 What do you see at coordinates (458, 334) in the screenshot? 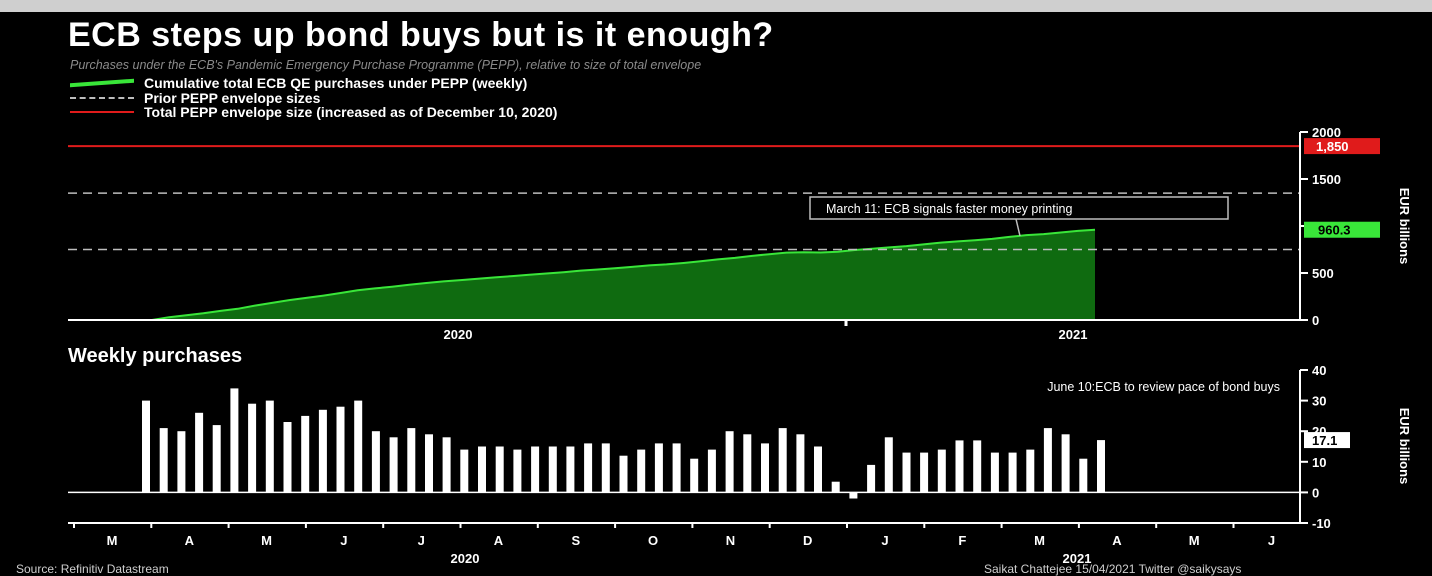
I see `cumulative-x-year-label: 2020` at bounding box center [458, 334].